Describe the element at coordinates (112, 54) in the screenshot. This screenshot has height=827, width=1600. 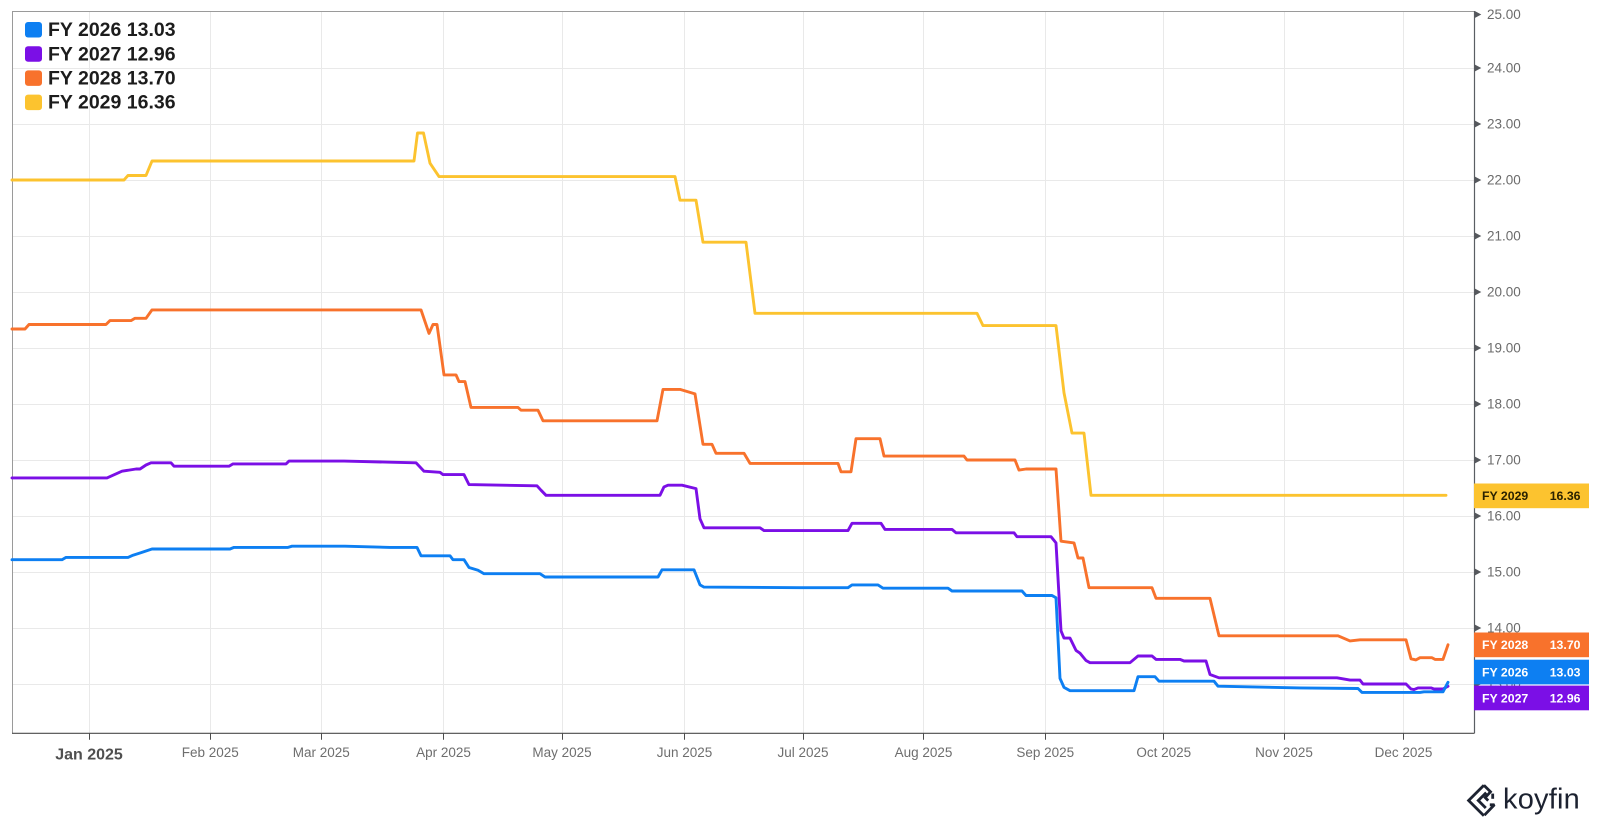
I see `svg-text: FY 2027 12.96` at that location.